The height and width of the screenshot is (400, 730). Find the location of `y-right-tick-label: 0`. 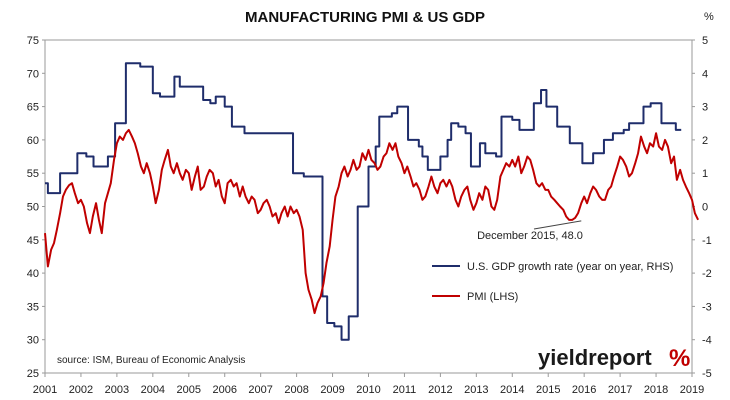

y-right-tick-label: 0 is located at coordinates (705, 208).